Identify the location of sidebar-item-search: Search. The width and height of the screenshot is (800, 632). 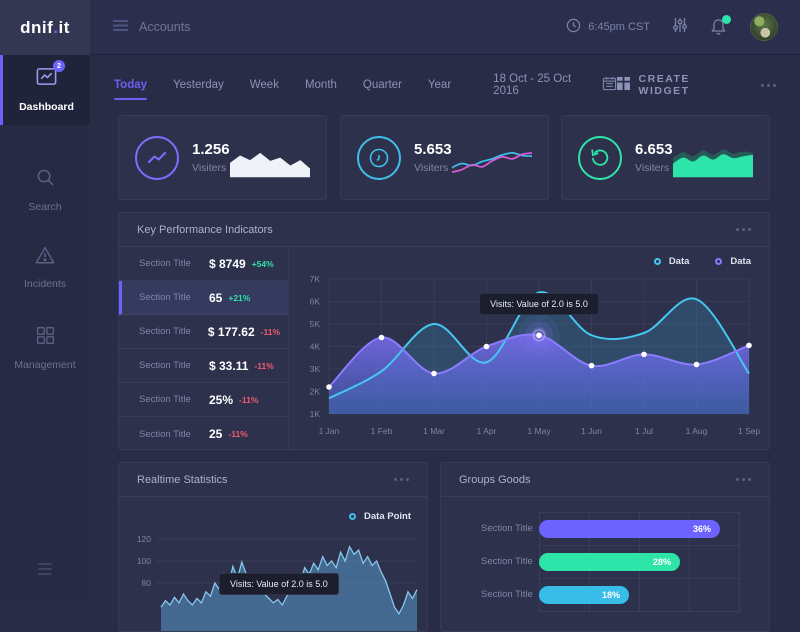
(45, 190).